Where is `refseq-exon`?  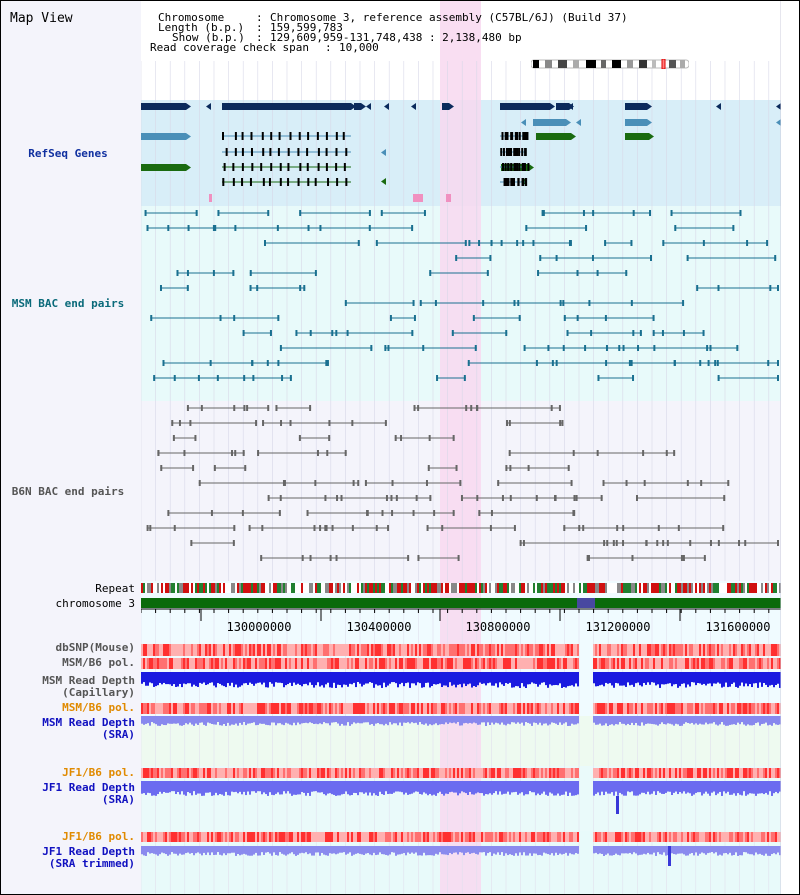
refseq-exon is located at coordinates (518, 182).